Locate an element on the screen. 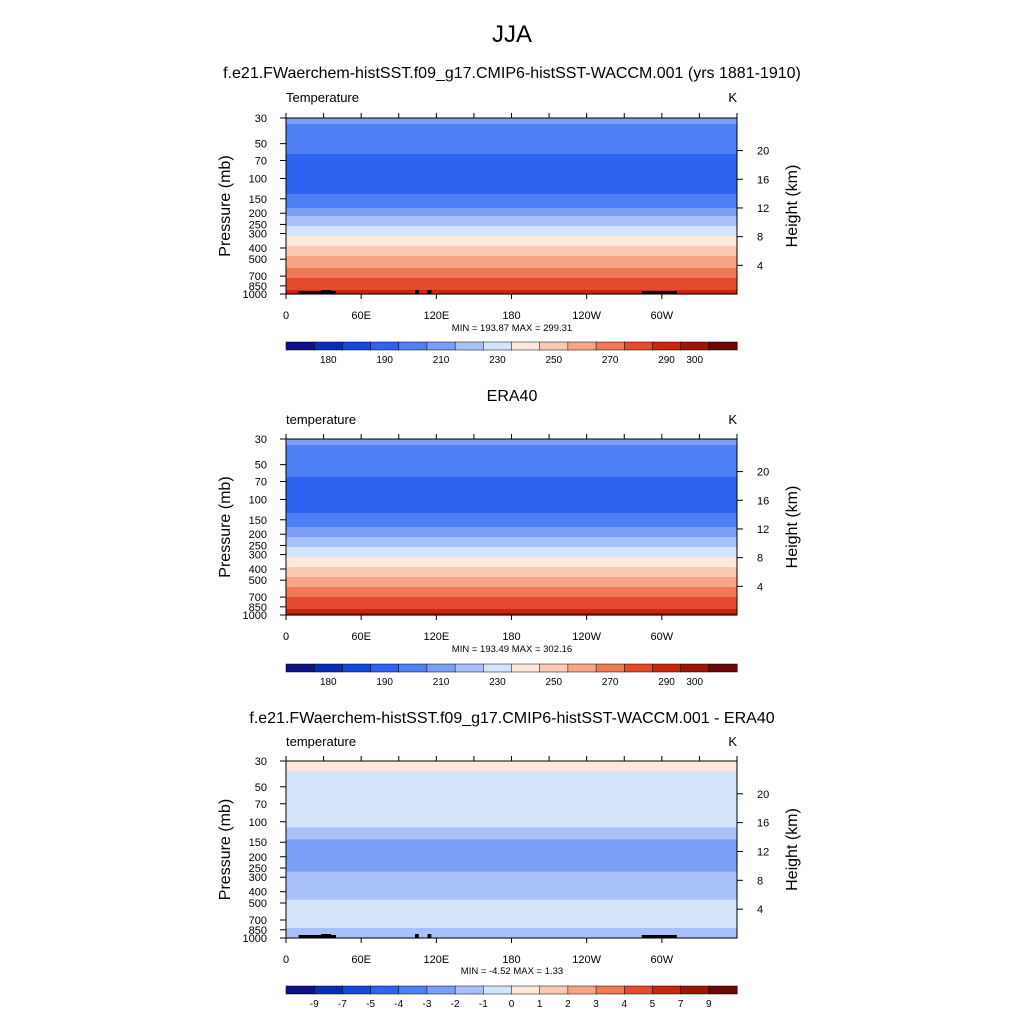 This screenshot has width=1024, height=1024. y-tick-label: 500 is located at coordinates (258, 260).